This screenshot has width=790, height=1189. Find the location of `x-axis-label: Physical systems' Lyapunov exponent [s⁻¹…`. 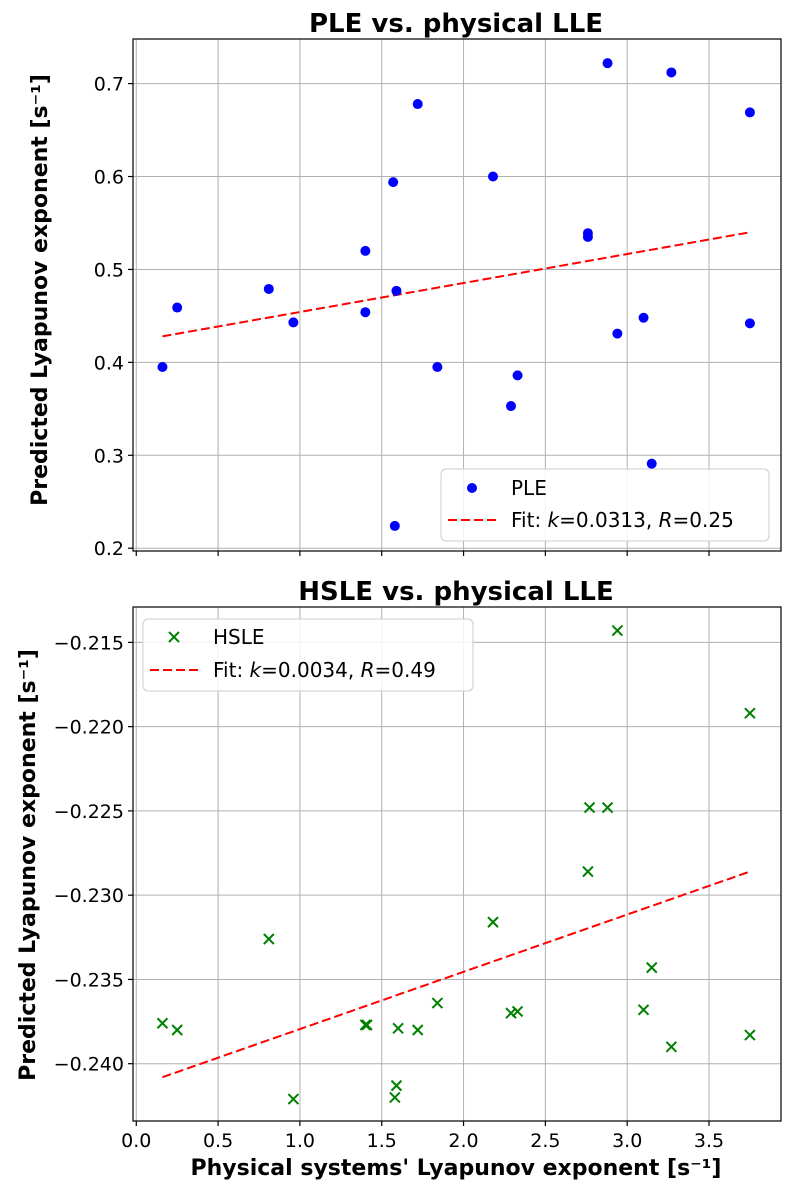

x-axis-label: Physical systems' Lyapunov exponent [s⁻¹… is located at coordinates (456, 1168).